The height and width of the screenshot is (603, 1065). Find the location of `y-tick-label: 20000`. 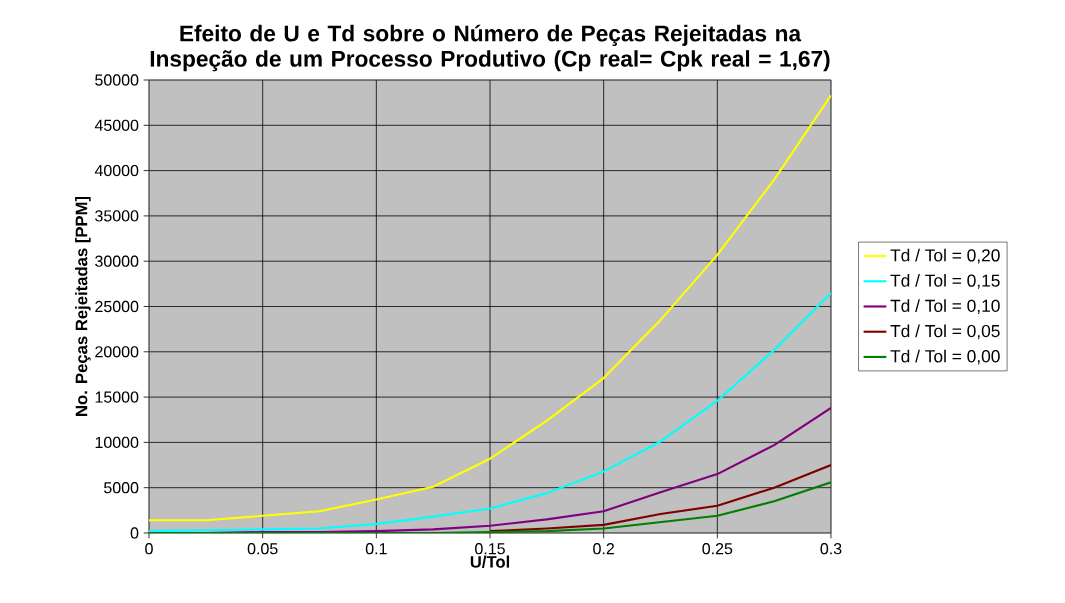

y-tick-label: 20000 is located at coordinates (117, 352).